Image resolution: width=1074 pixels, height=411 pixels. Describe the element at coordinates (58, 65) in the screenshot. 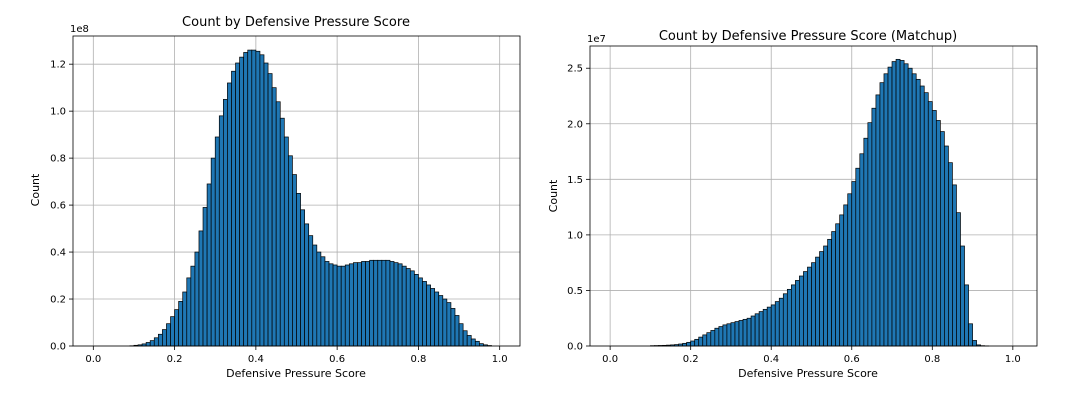

I see `y-tick-label: 1.2` at that location.